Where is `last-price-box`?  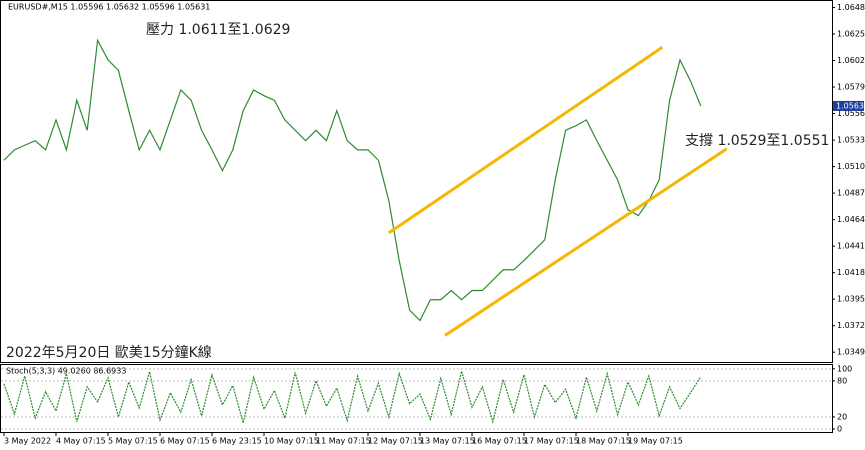
last-price-box is located at coordinates (848, 105).